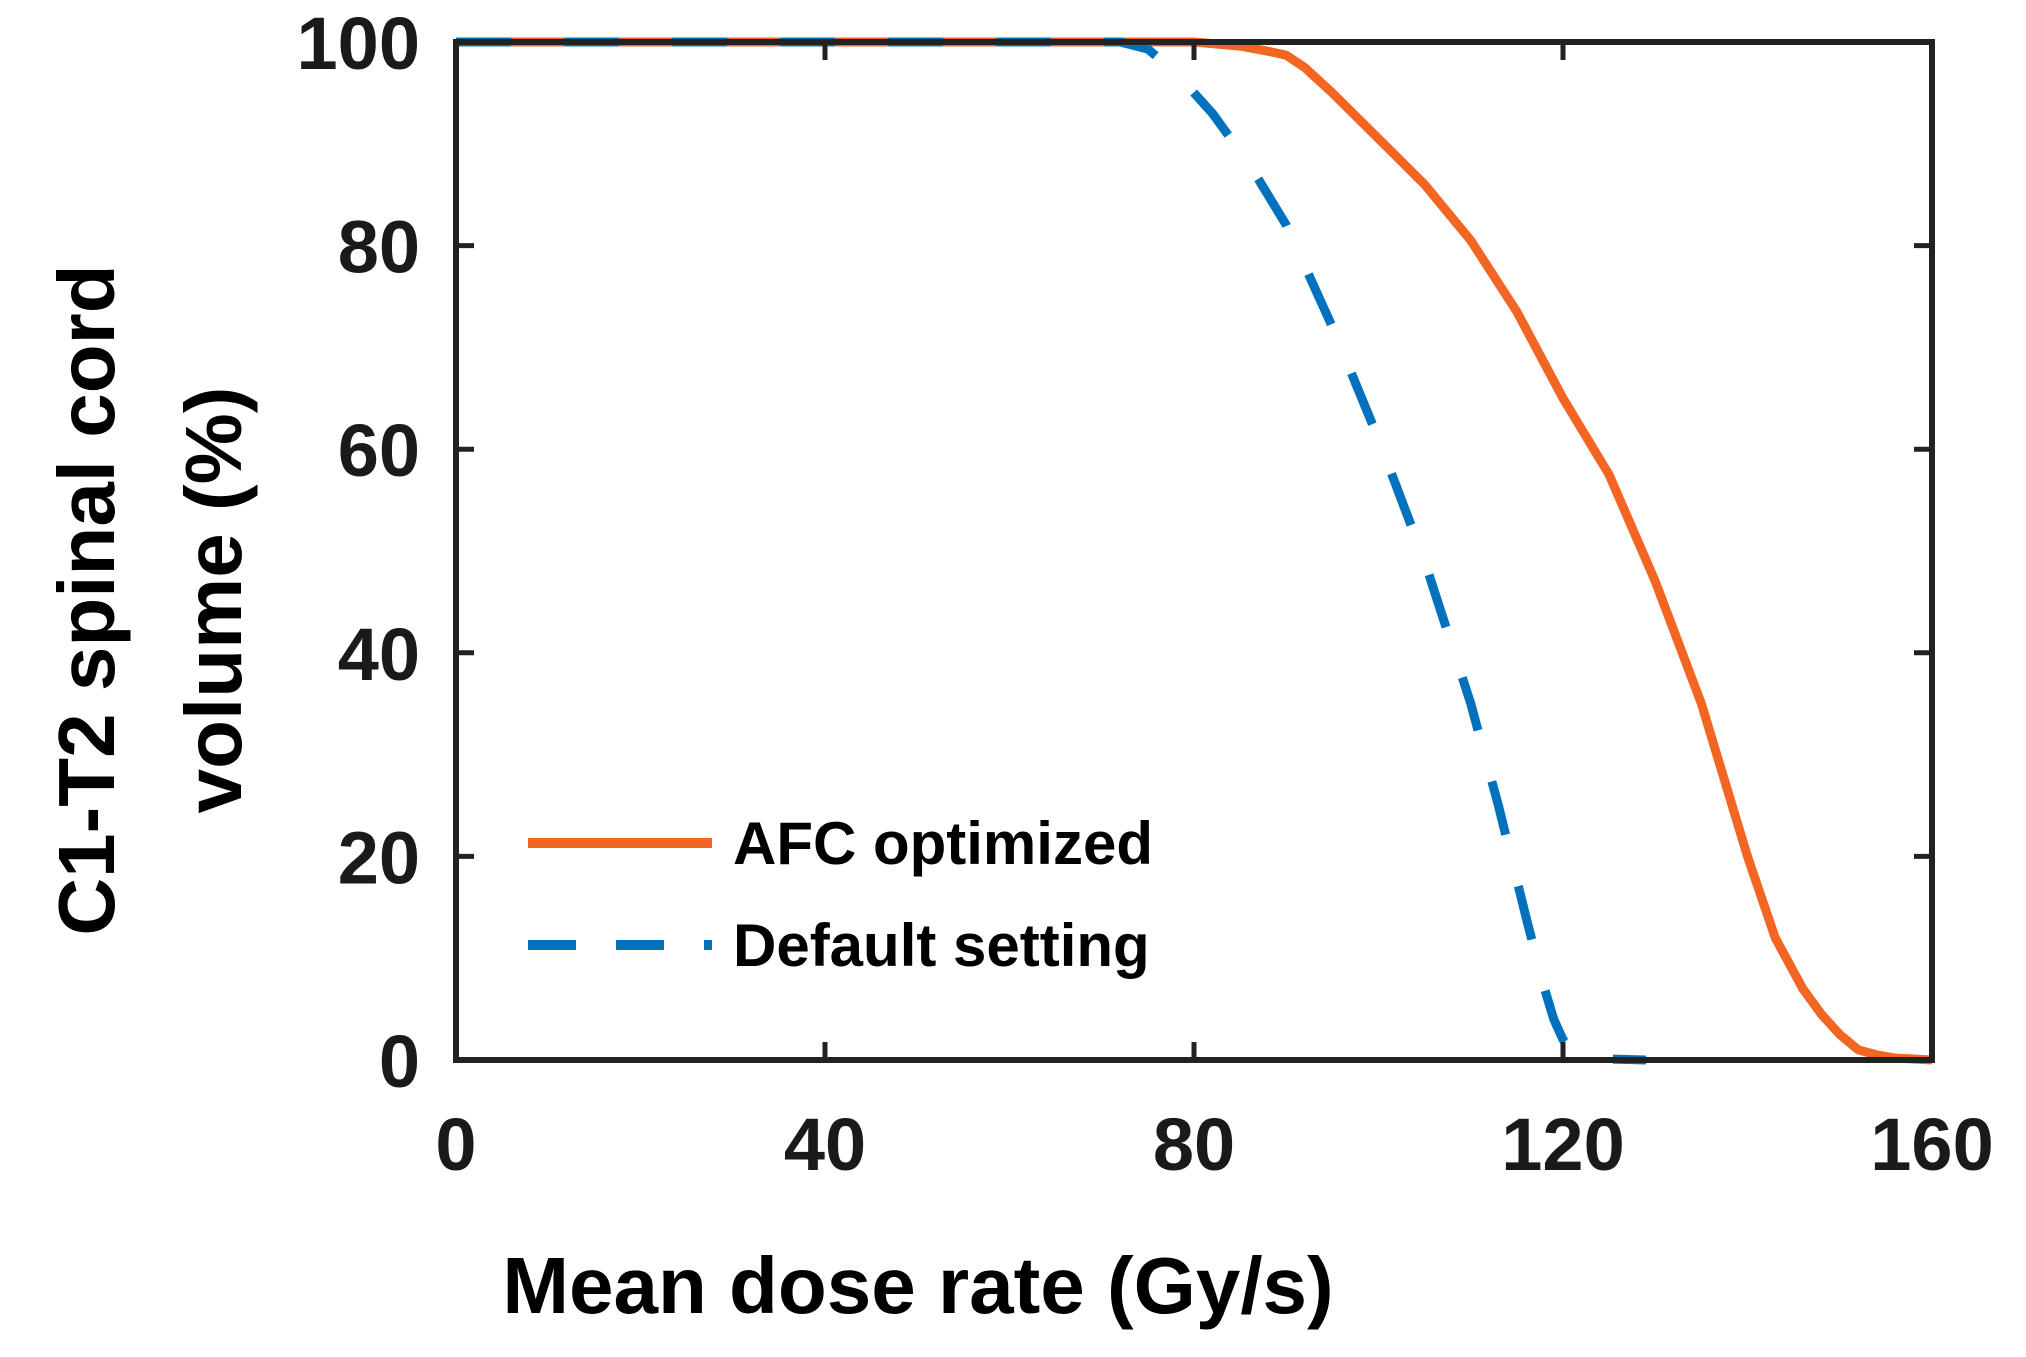 The width and height of the screenshot is (2026, 1357). What do you see at coordinates (379, 857) in the screenshot?
I see `y-tick-label: 20` at bounding box center [379, 857].